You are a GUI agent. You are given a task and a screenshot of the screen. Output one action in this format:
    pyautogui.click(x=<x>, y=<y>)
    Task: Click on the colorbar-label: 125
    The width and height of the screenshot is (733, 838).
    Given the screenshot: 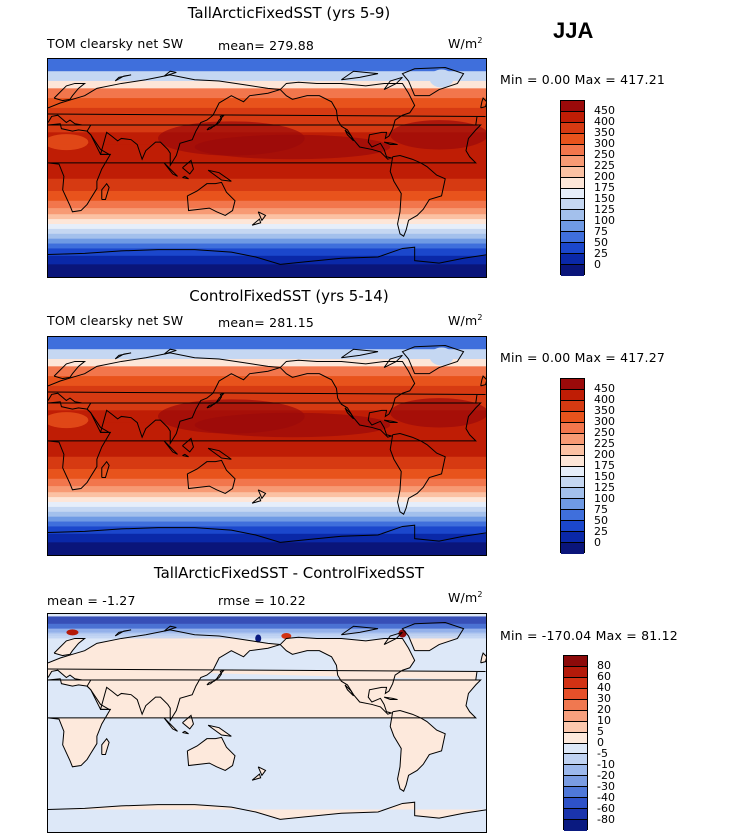 What is the action you would take?
    pyautogui.click(x=604, y=487)
    